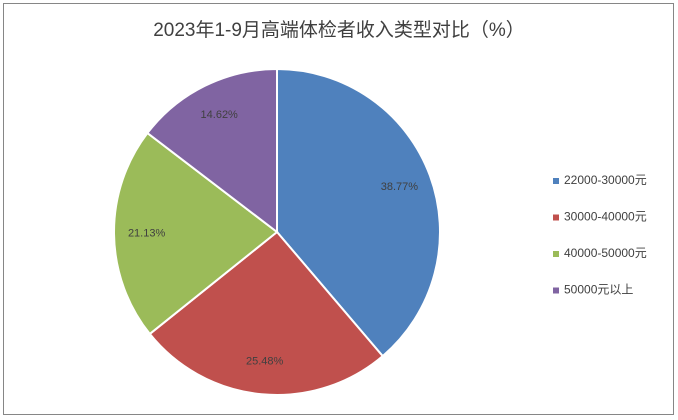 The width and height of the screenshot is (678, 420). I want to click on legend-label: 40000-50000元, so click(605, 253).